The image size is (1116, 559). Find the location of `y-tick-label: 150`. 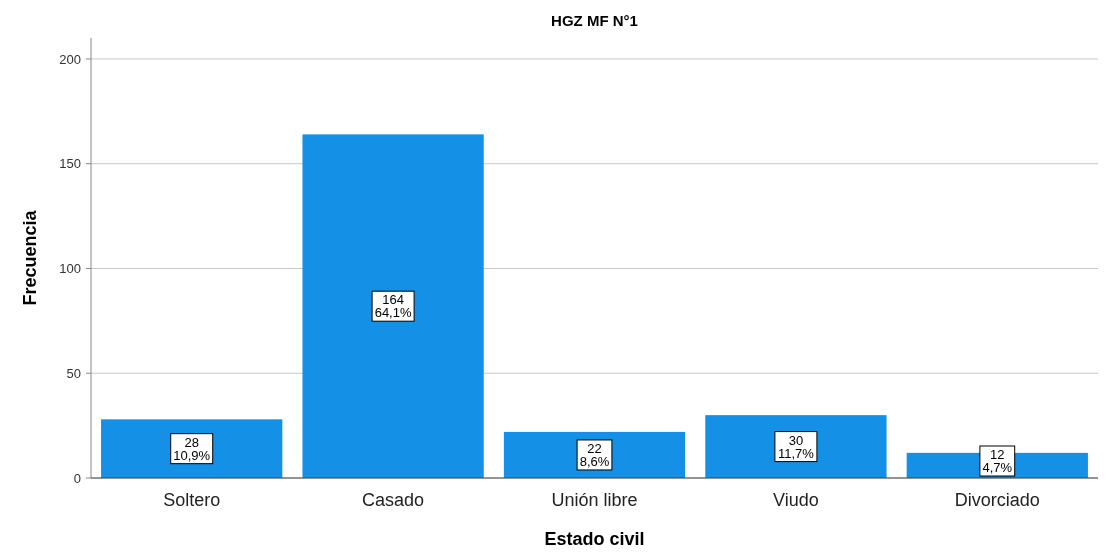

y-tick-label: 150 is located at coordinates (70, 164).